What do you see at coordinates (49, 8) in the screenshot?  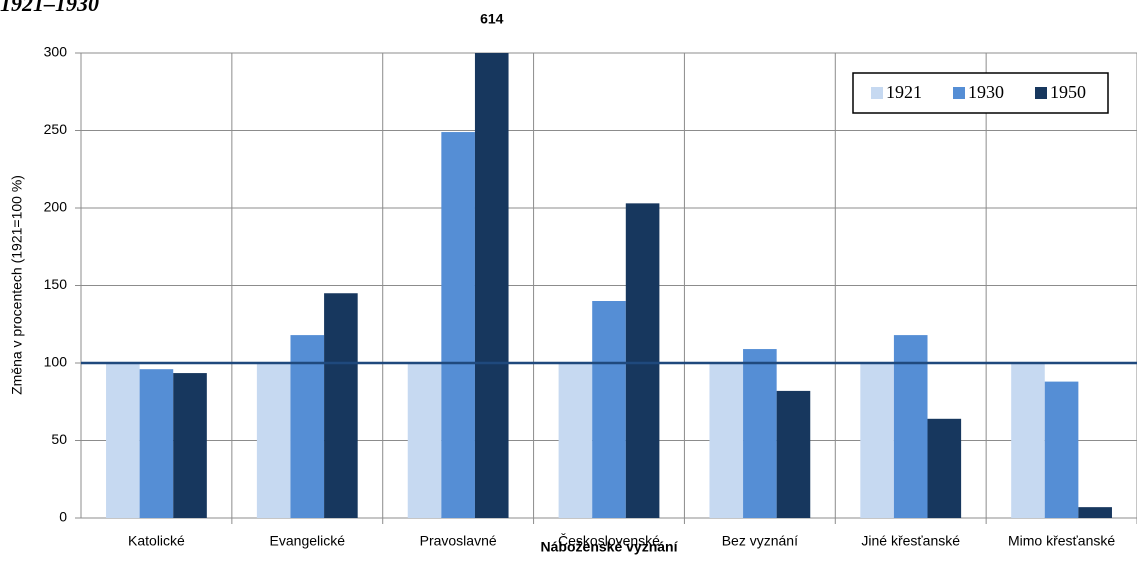 I see `chart-title: 1921–1930` at bounding box center [49, 8].